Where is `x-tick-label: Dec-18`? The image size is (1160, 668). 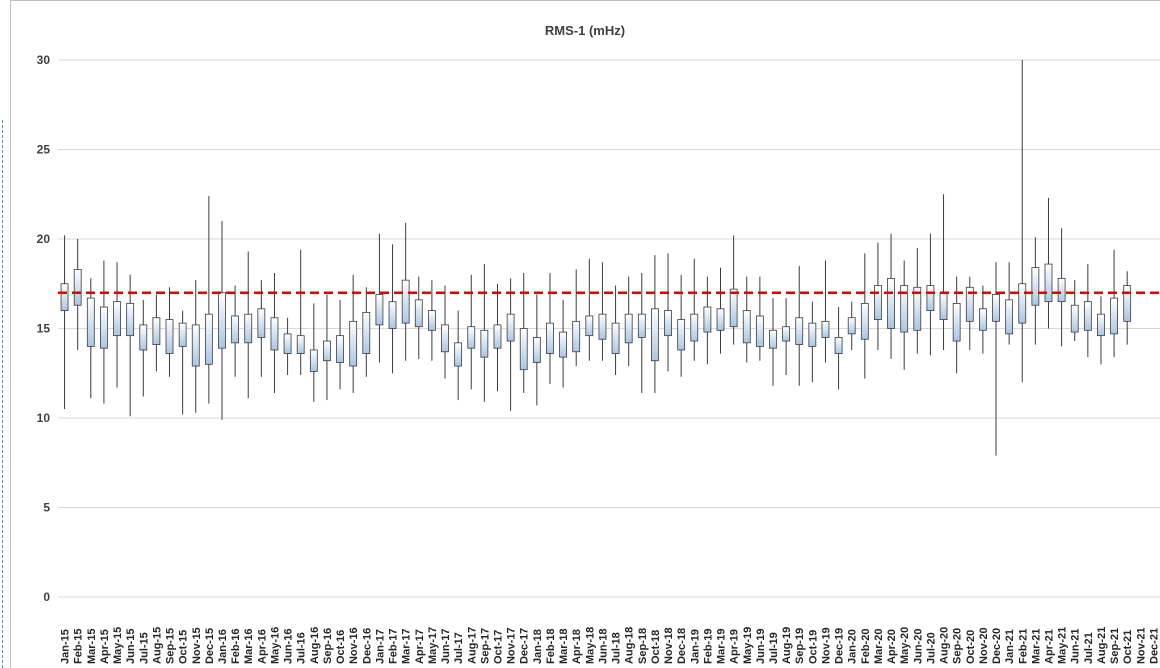 x-tick-label: Dec-18 is located at coordinates (682, 646).